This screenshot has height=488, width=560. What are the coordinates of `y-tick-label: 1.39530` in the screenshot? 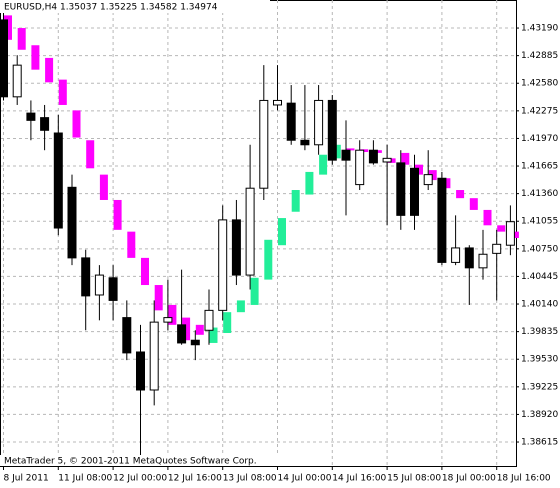 It's located at (539, 360).